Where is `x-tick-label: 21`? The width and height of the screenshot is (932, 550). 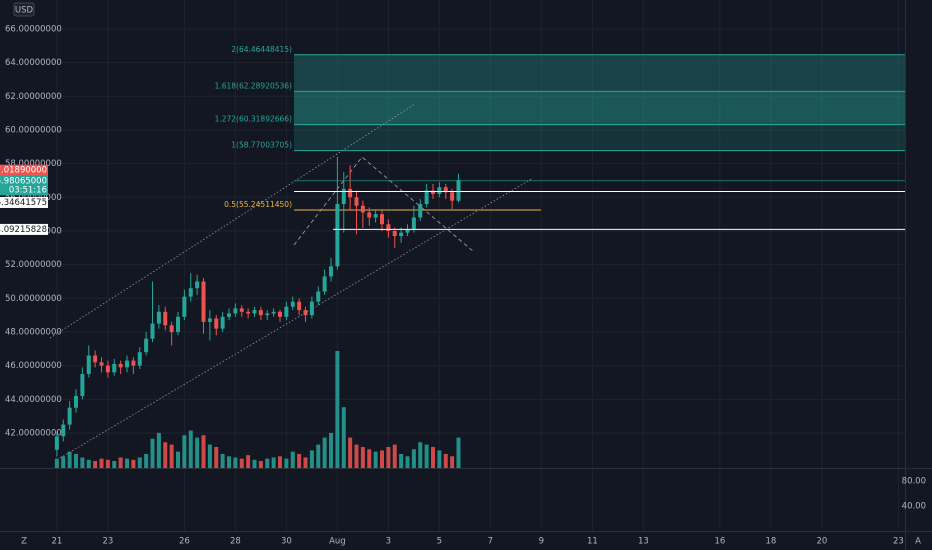 x-tick-label: 21 is located at coordinates (56, 542).